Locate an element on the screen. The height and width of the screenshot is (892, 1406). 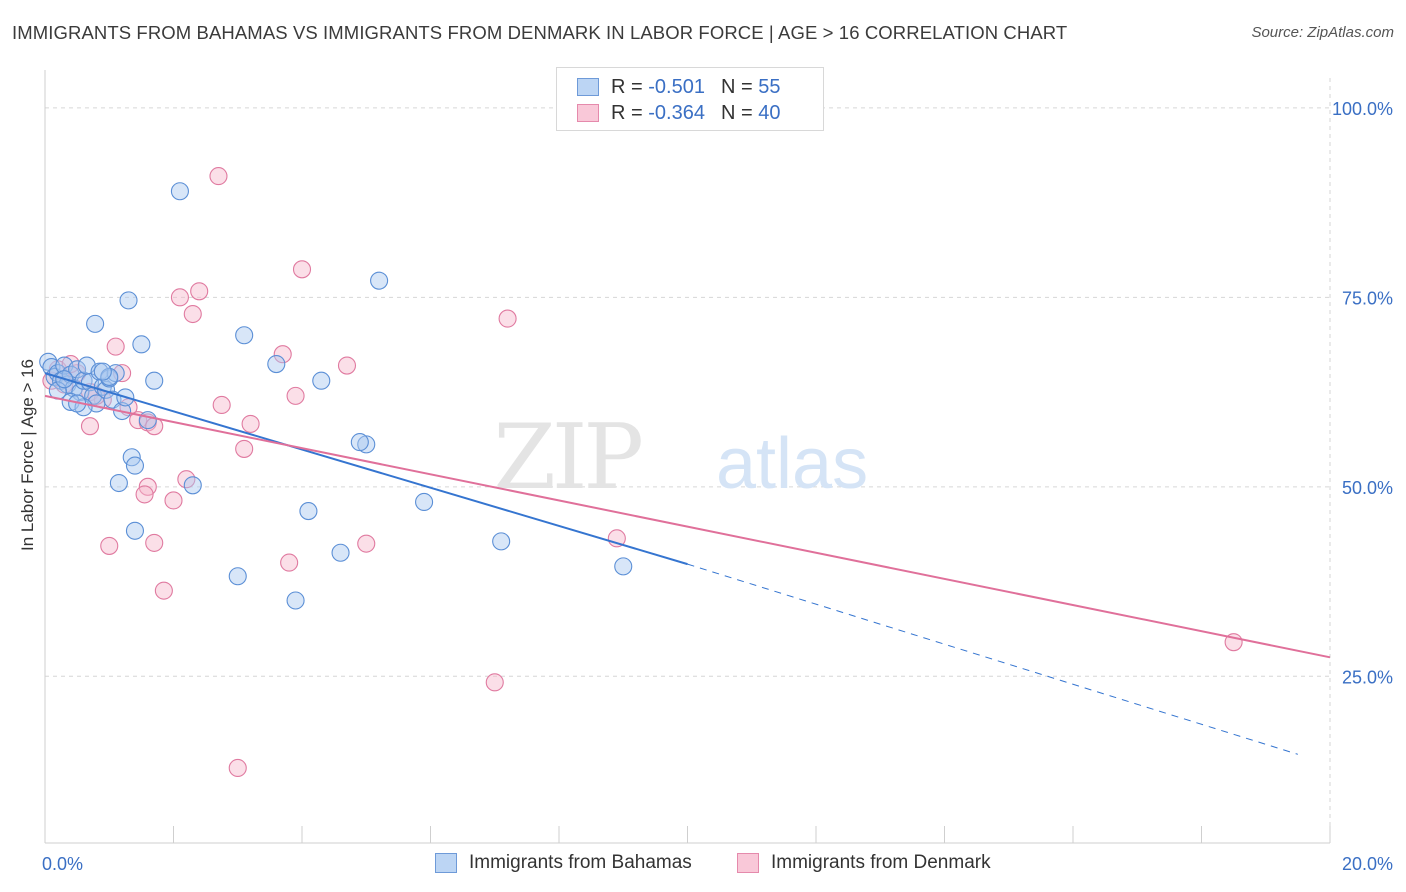
legend-r-value-bahamas: -0.501 is located at coordinates (676, 86).